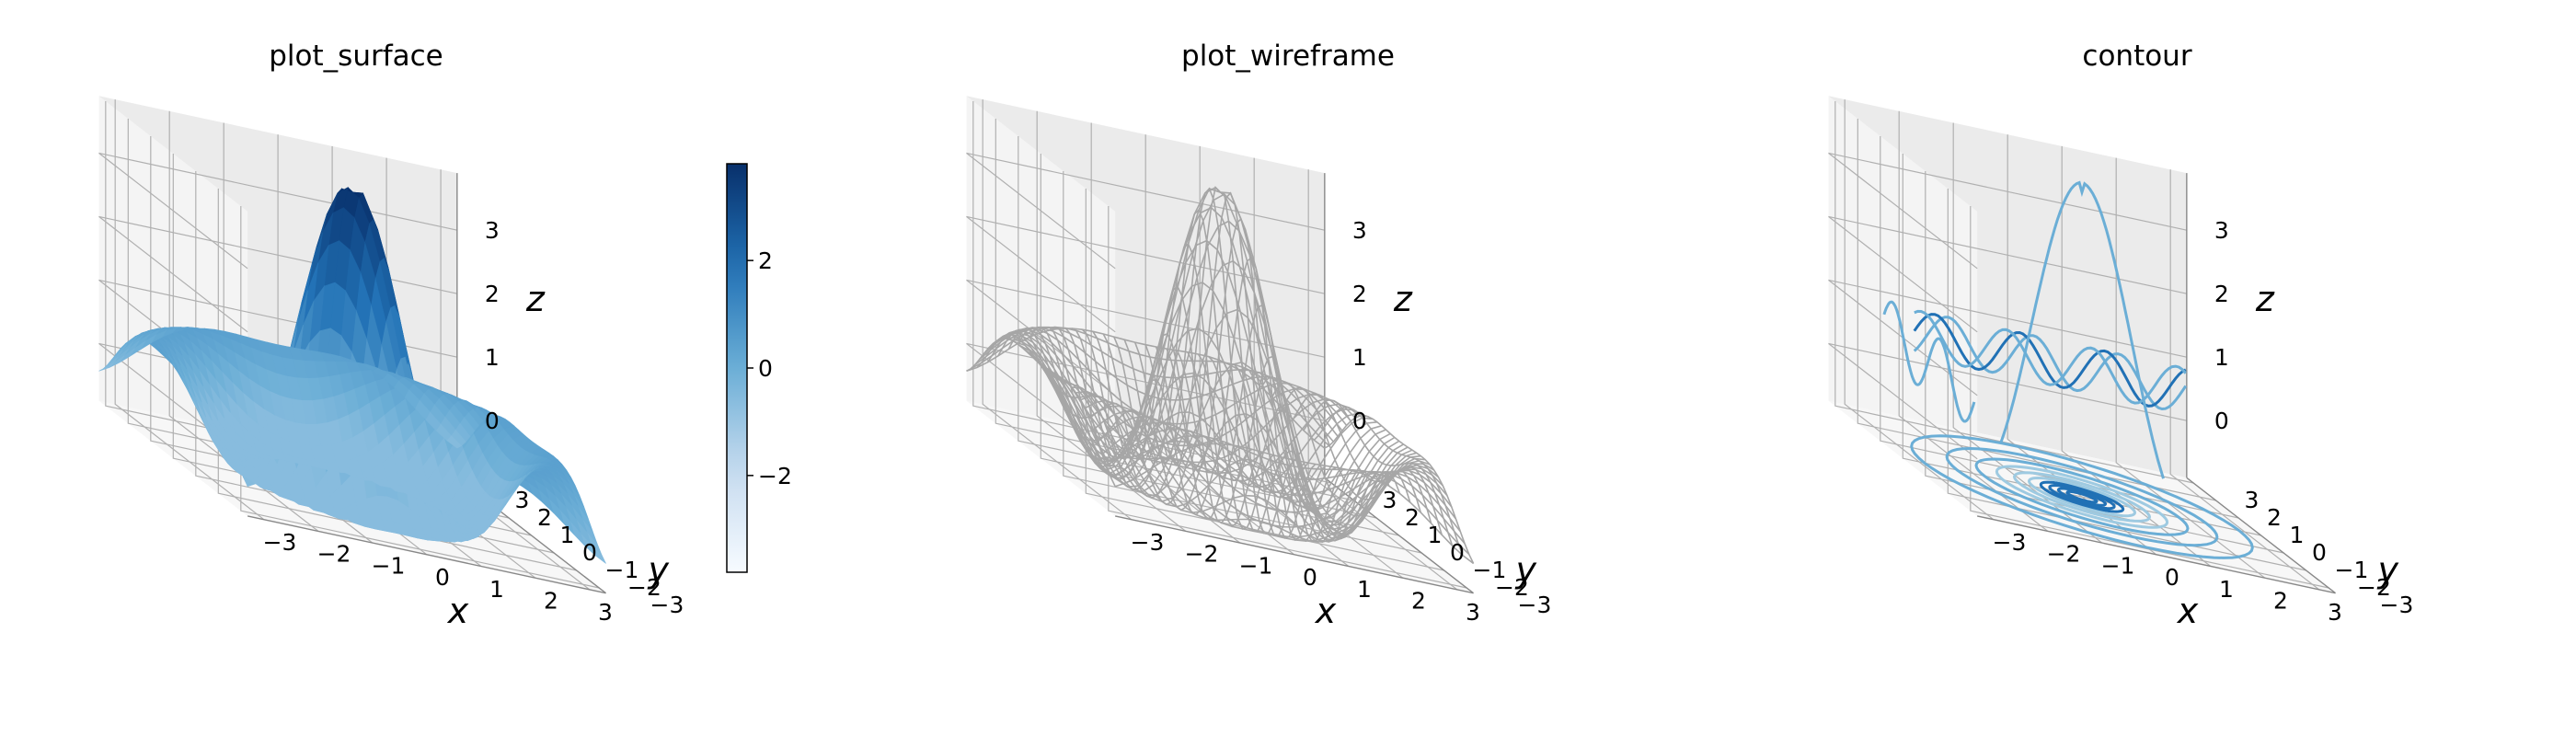 The height and width of the screenshot is (736, 2576). I want to click on wall-contour, so click(2050, 357).